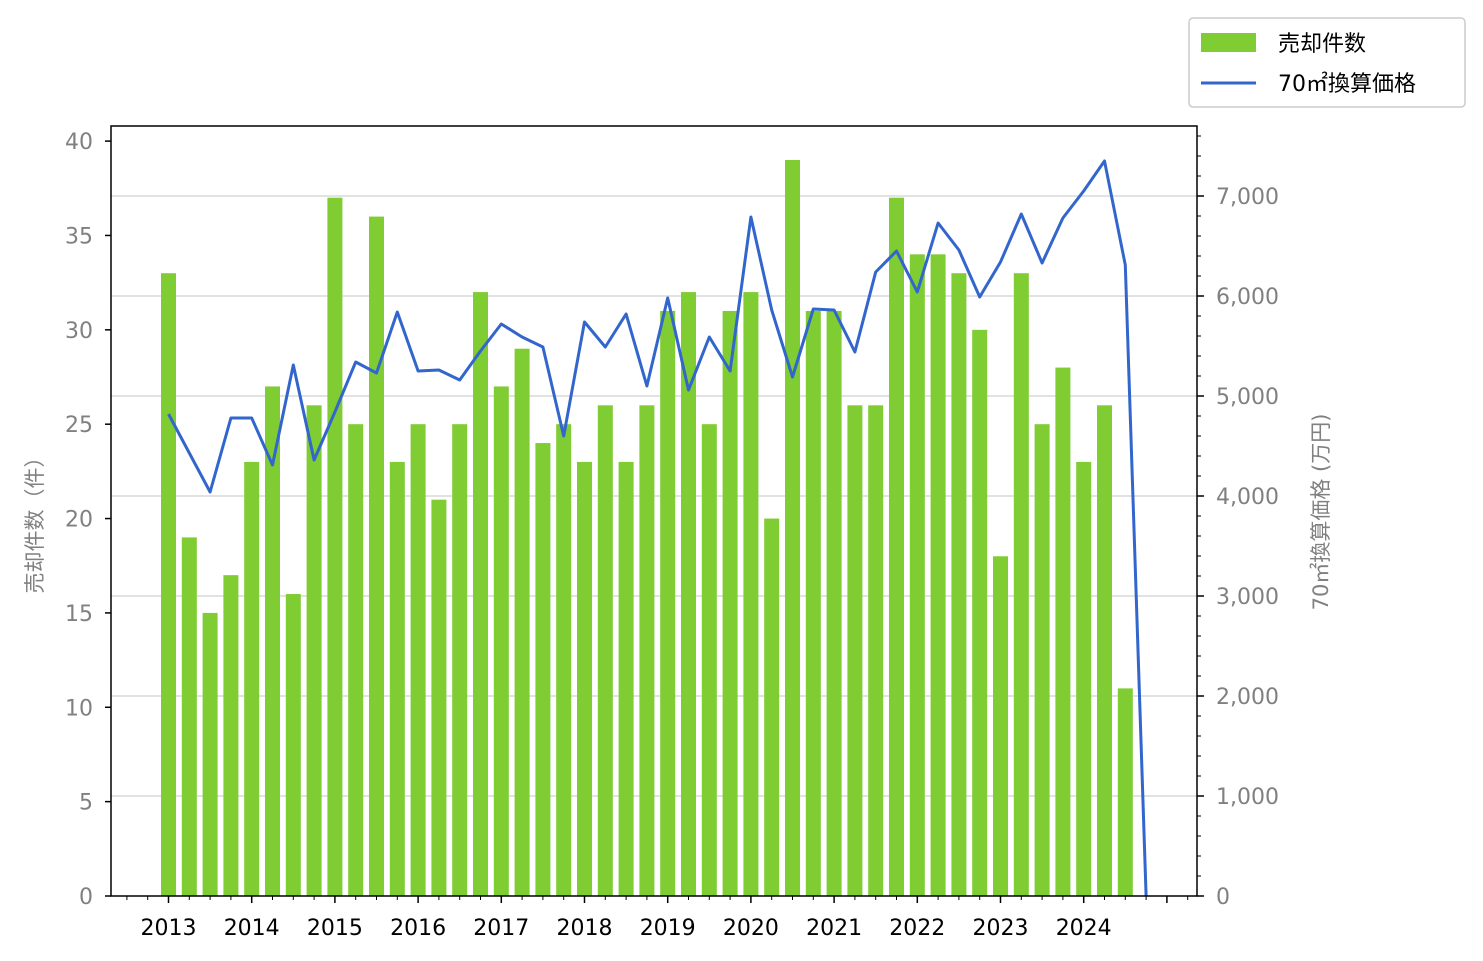  I want to click on y-tick-label: 0, so click(86, 897).